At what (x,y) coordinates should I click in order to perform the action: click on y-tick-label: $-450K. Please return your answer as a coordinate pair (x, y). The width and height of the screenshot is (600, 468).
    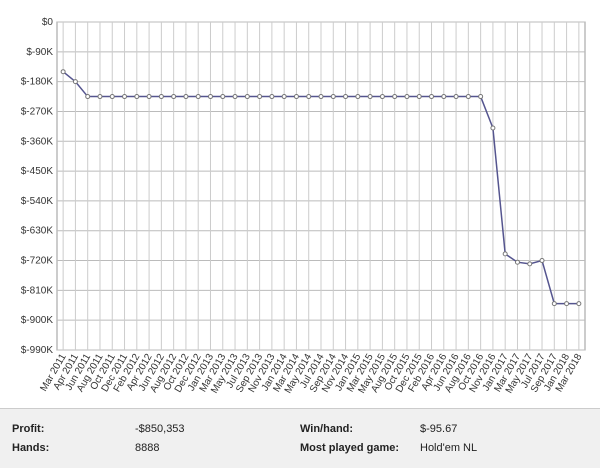
    Looking at the image, I should click on (37, 171).